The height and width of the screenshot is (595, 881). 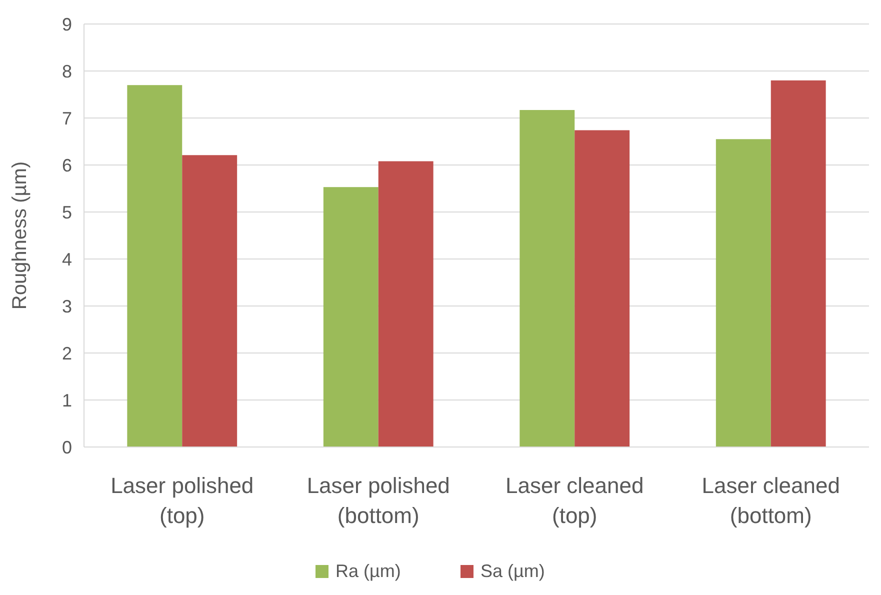 I want to click on y-tick-label: 5, so click(x=67, y=212).